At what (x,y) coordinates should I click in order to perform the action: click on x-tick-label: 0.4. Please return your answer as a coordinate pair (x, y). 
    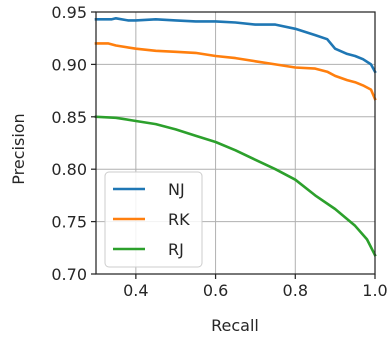
    Looking at the image, I should click on (135, 290).